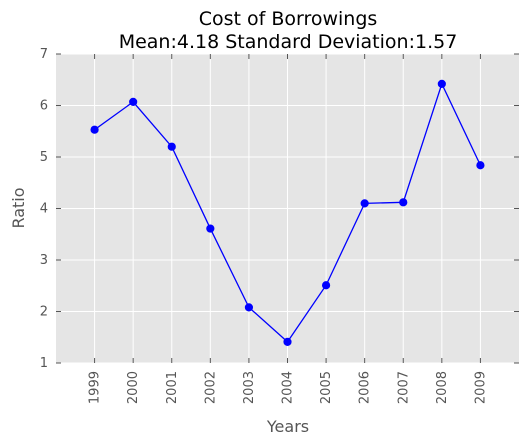 The height and width of the screenshot is (445, 529). Describe the element at coordinates (44, 260) in the screenshot. I see `y-tick-label: 3` at that location.